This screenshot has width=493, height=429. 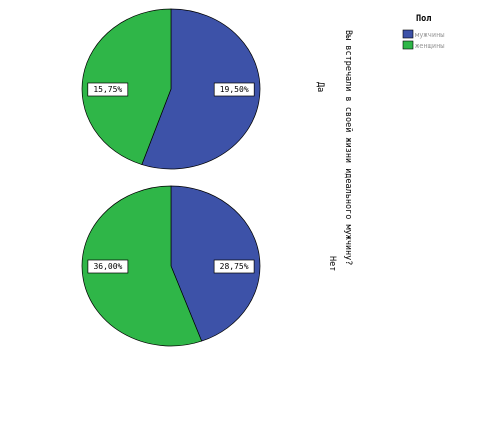 I want to click on pie-1-slice-1-label-box, so click(x=108, y=266).